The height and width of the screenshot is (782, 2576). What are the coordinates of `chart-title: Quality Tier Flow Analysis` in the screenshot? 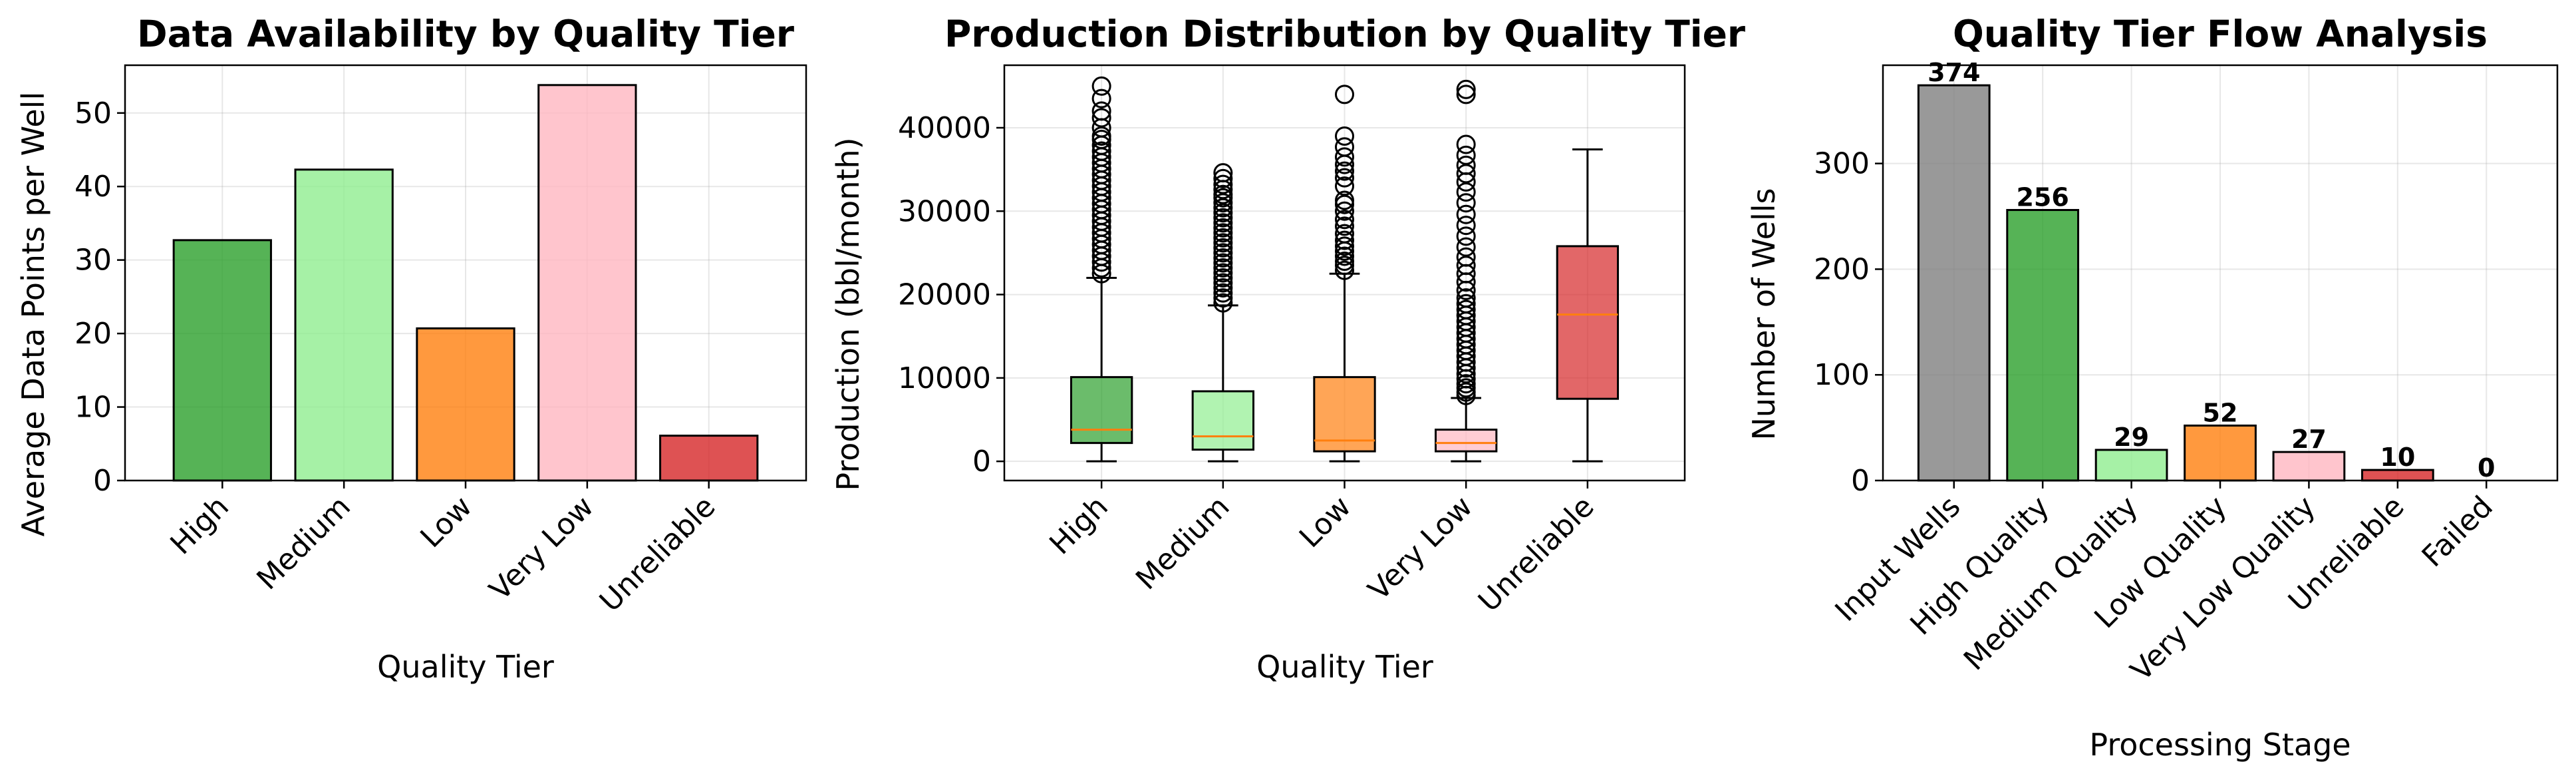 It's located at (2220, 34).